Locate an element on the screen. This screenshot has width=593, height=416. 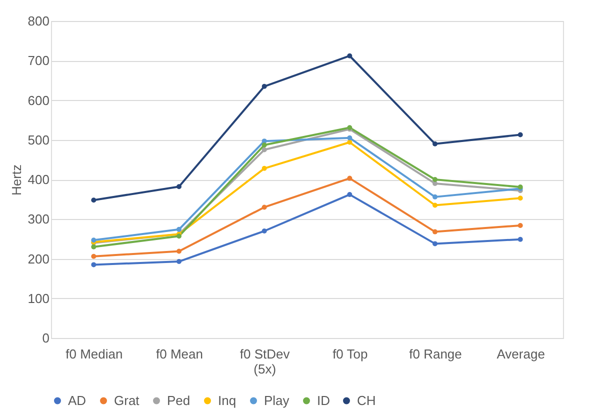
x-tick-label: f0 StDev (5x) is located at coordinates (265, 361).